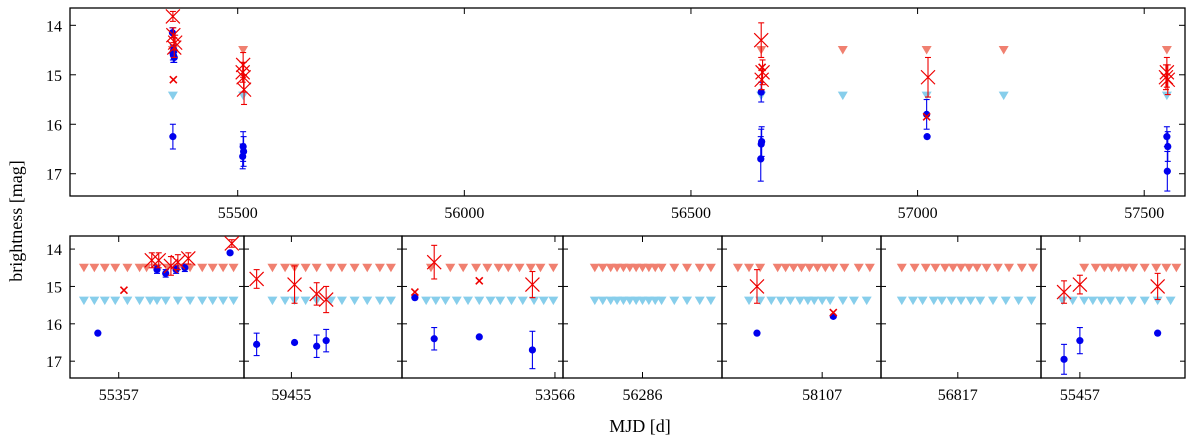 This screenshot has height=442, width=1200. What do you see at coordinates (1003, 96) in the screenshot?
I see `main-upper-limit-blue` at bounding box center [1003, 96].